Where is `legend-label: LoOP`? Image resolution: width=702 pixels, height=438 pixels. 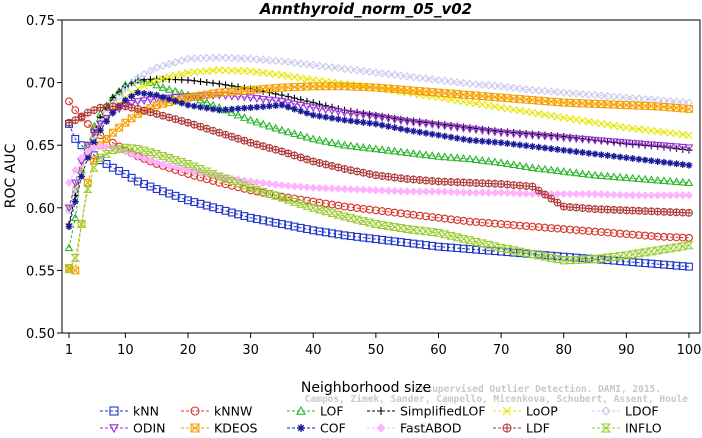 legend-label: LoOP is located at coordinates (542, 411).